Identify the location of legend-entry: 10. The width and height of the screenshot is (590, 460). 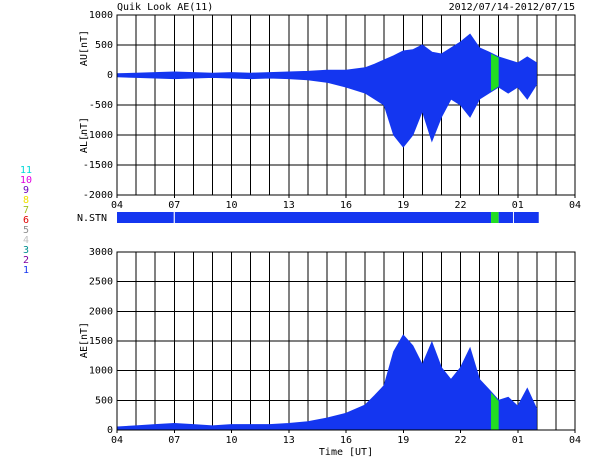
(26, 180).